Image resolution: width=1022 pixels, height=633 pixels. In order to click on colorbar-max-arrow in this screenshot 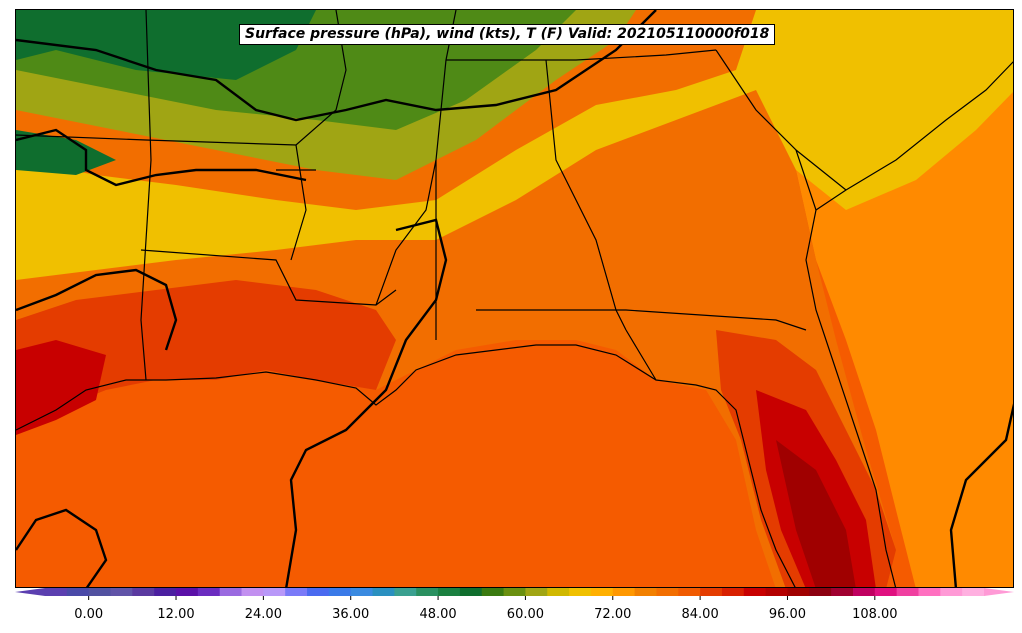, I will do `click(999, 592)`.